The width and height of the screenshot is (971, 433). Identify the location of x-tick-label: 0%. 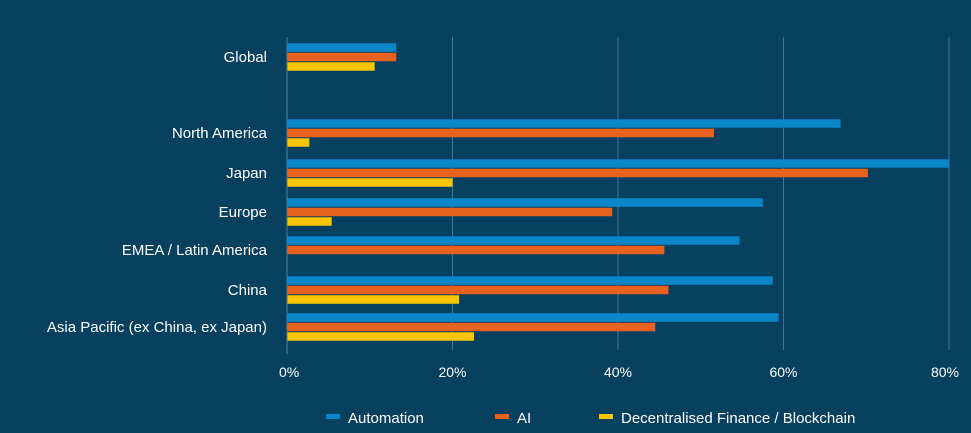
(289, 372).